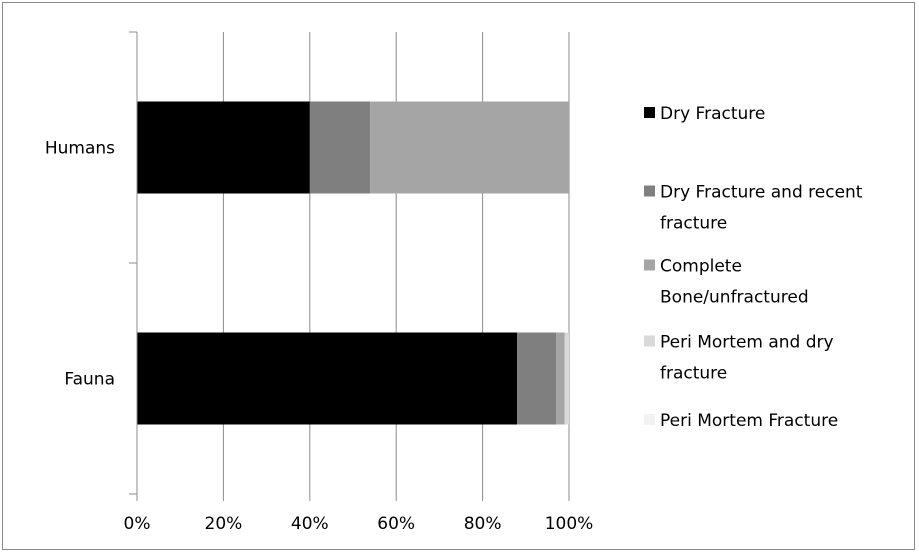  I want to click on x-tick-label: 40%, so click(310, 524).